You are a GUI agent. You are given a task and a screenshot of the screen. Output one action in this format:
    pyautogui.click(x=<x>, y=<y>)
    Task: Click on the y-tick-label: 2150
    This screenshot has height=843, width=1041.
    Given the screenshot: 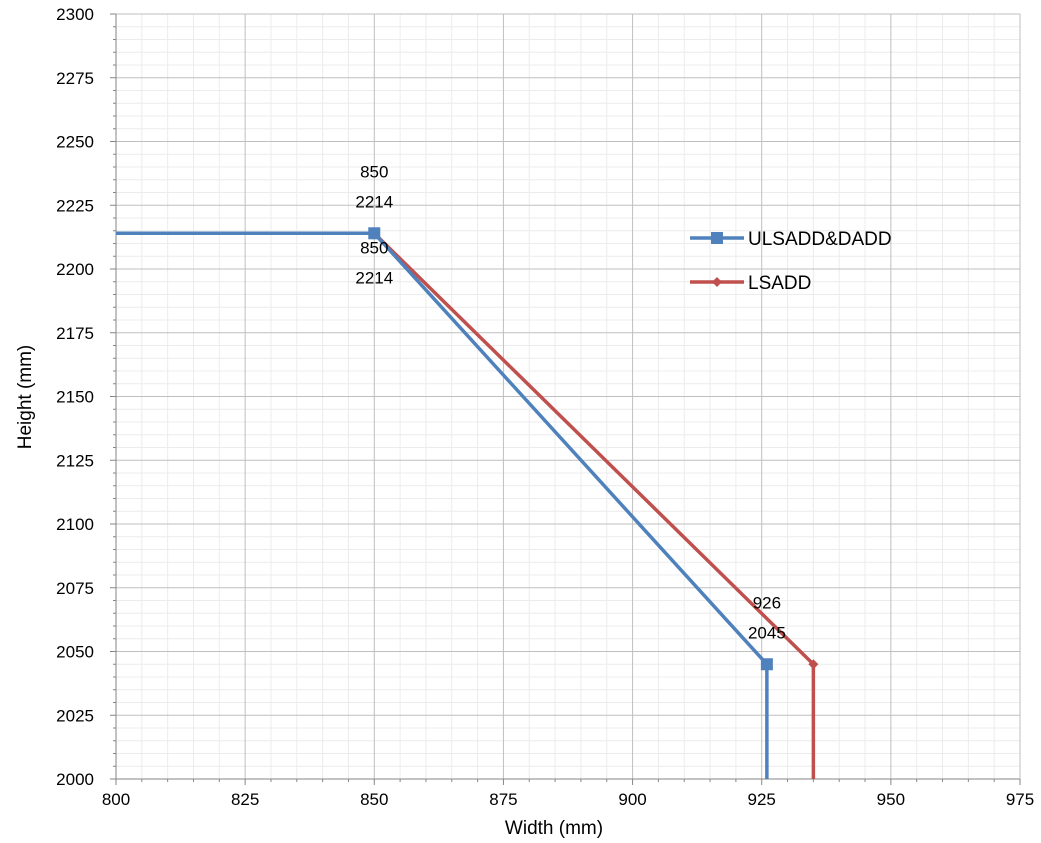 What is the action you would take?
    pyautogui.click(x=75, y=397)
    